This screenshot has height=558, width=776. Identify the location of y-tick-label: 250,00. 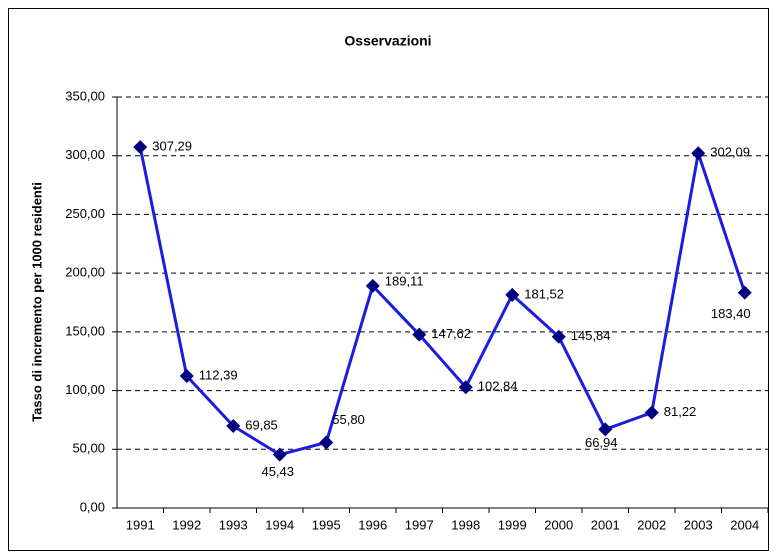
(85, 213).